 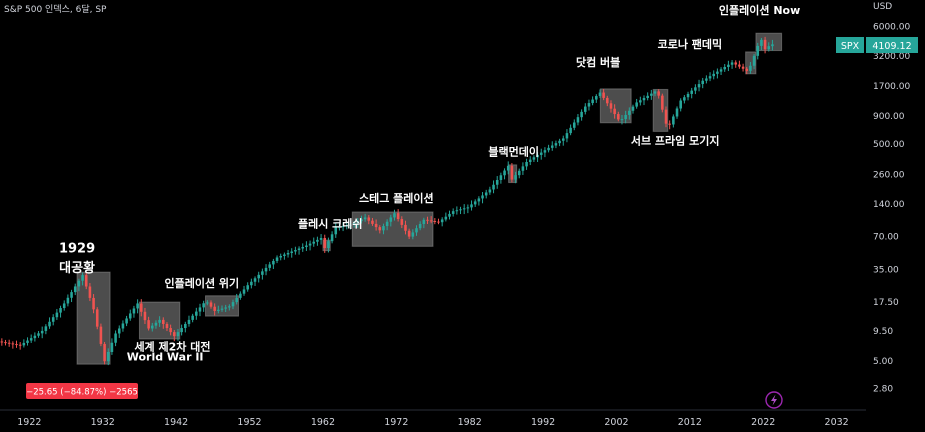 I want to click on annotation-label: 인플레이션 Now, so click(x=759, y=10).